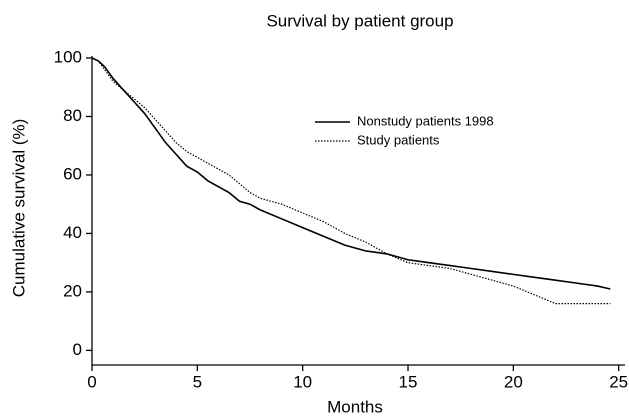 Image resolution: width=629 pixels, height=420 pixels. I want to click on x-axis-label: Months, so click(355, 406).